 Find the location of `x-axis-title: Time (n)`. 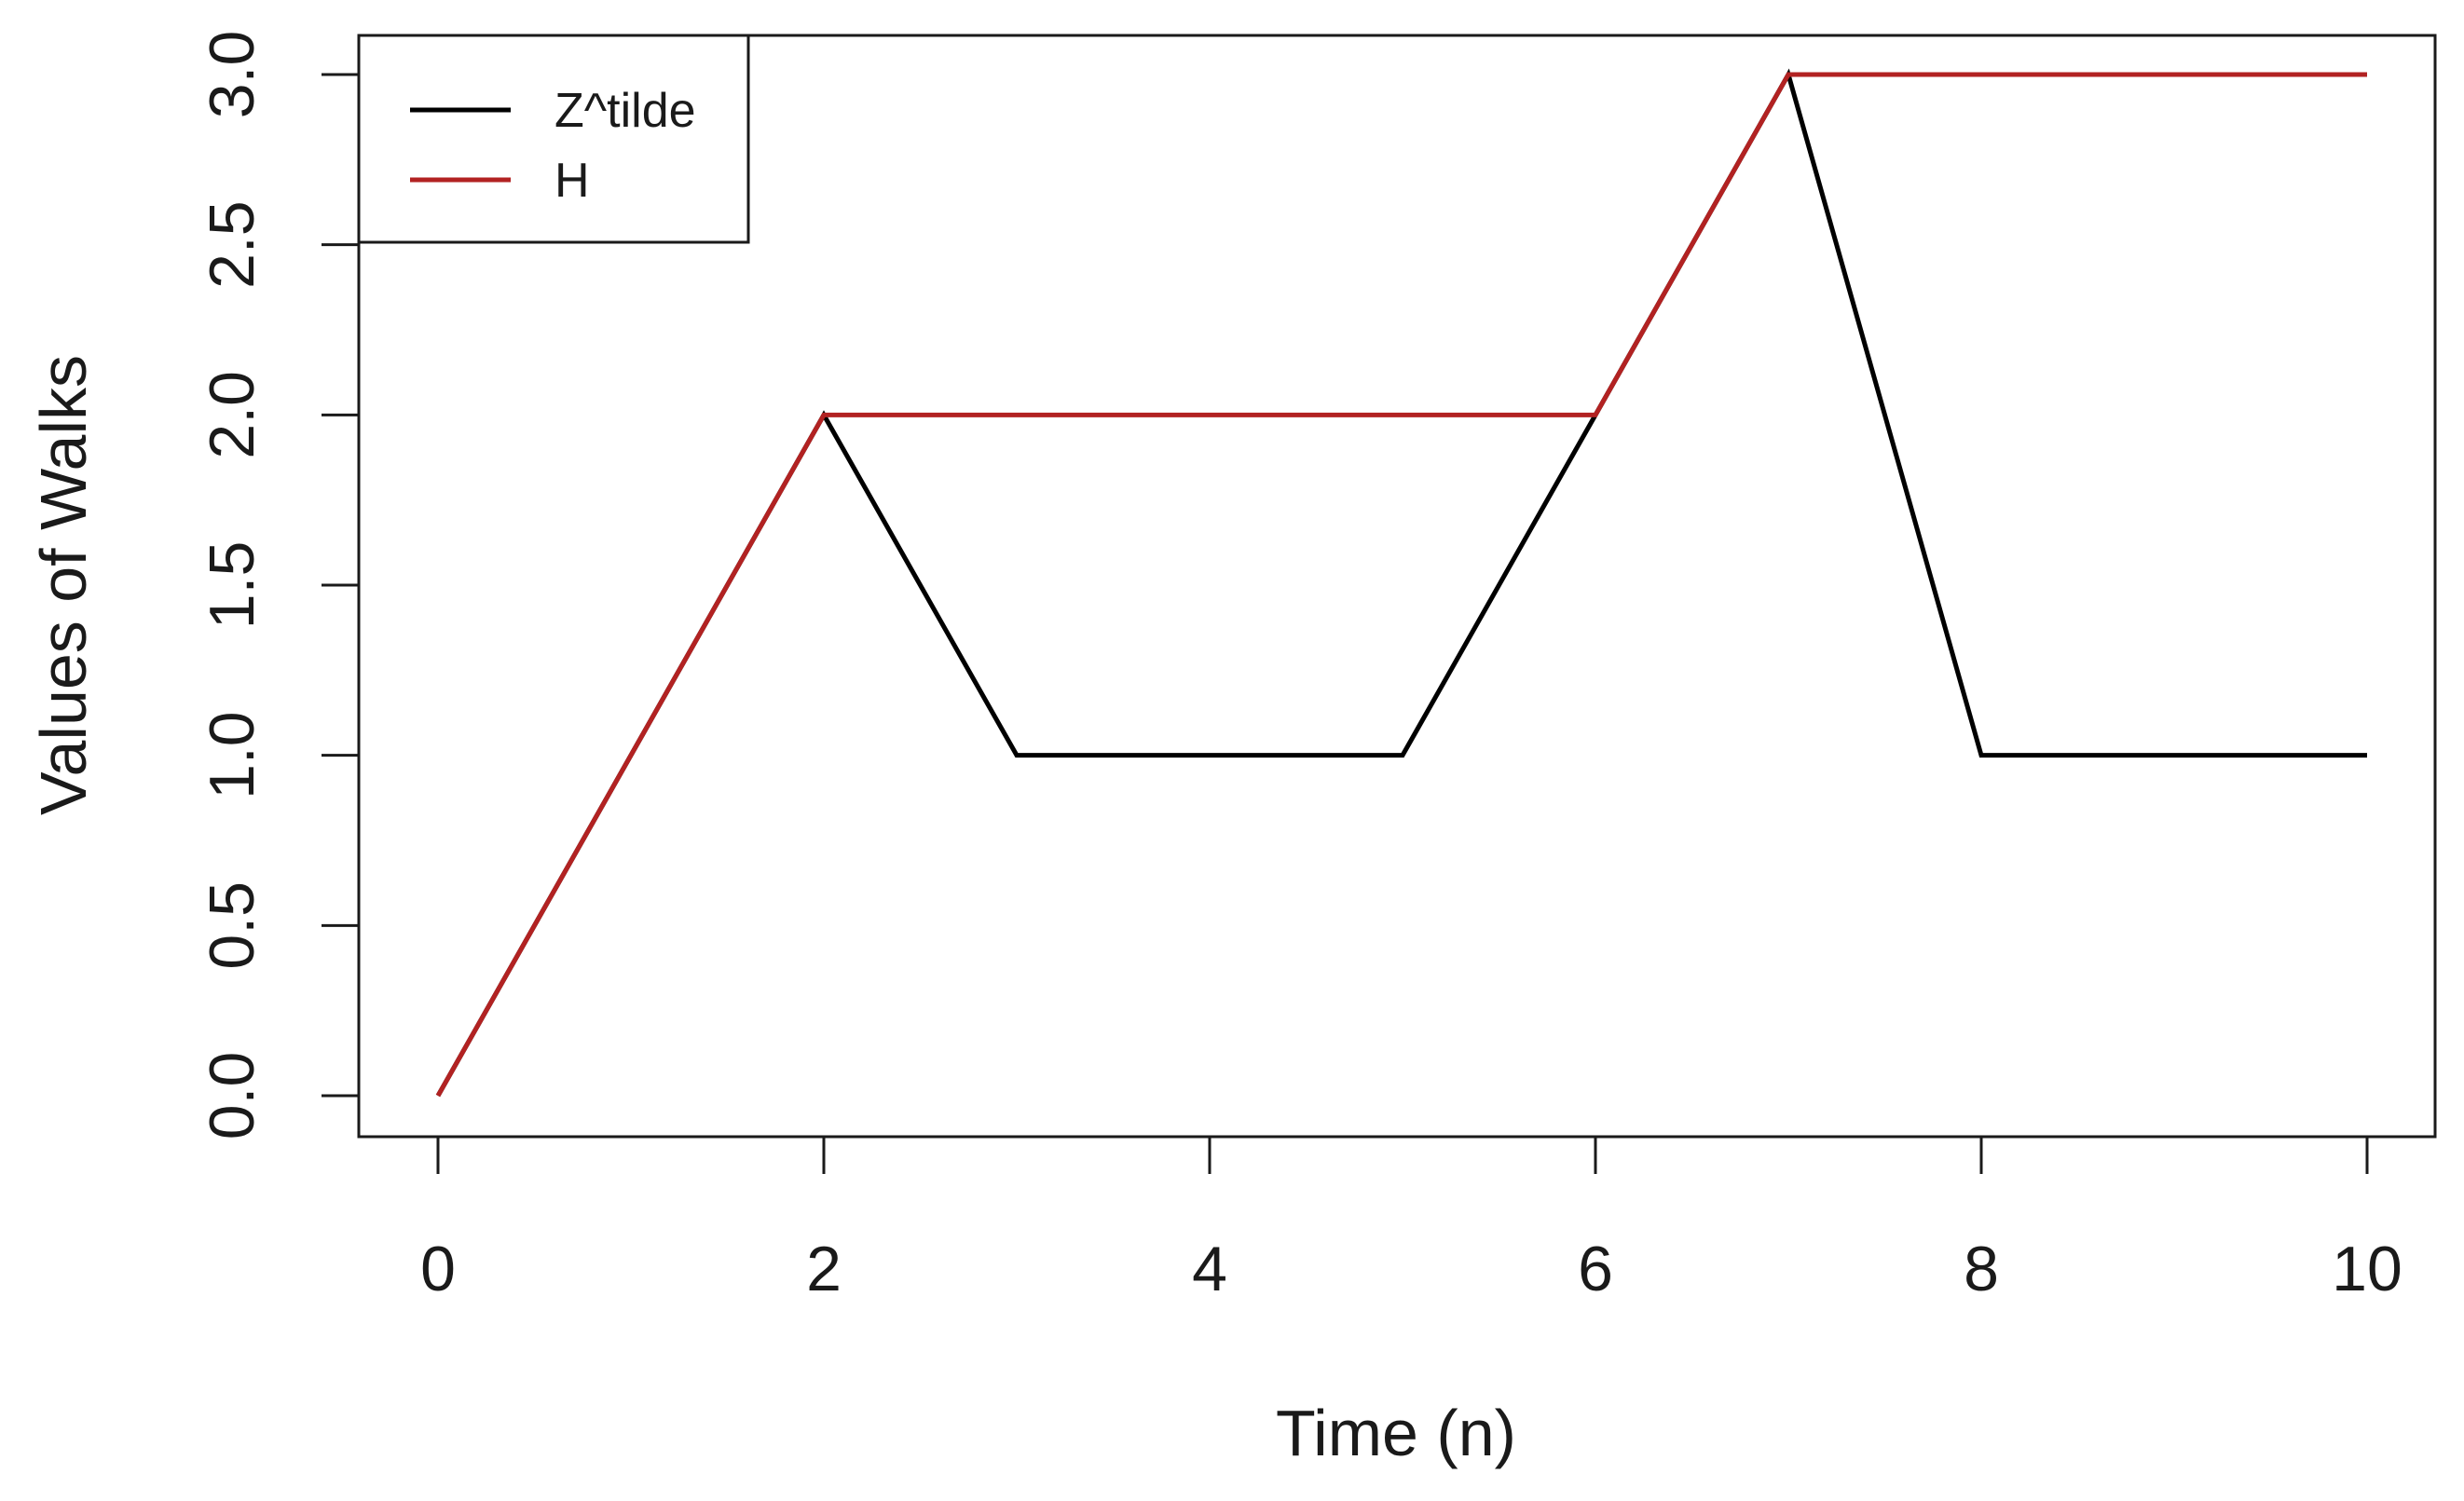

x-axis-title: Time (n) is located at coordinates (1396, 1433).